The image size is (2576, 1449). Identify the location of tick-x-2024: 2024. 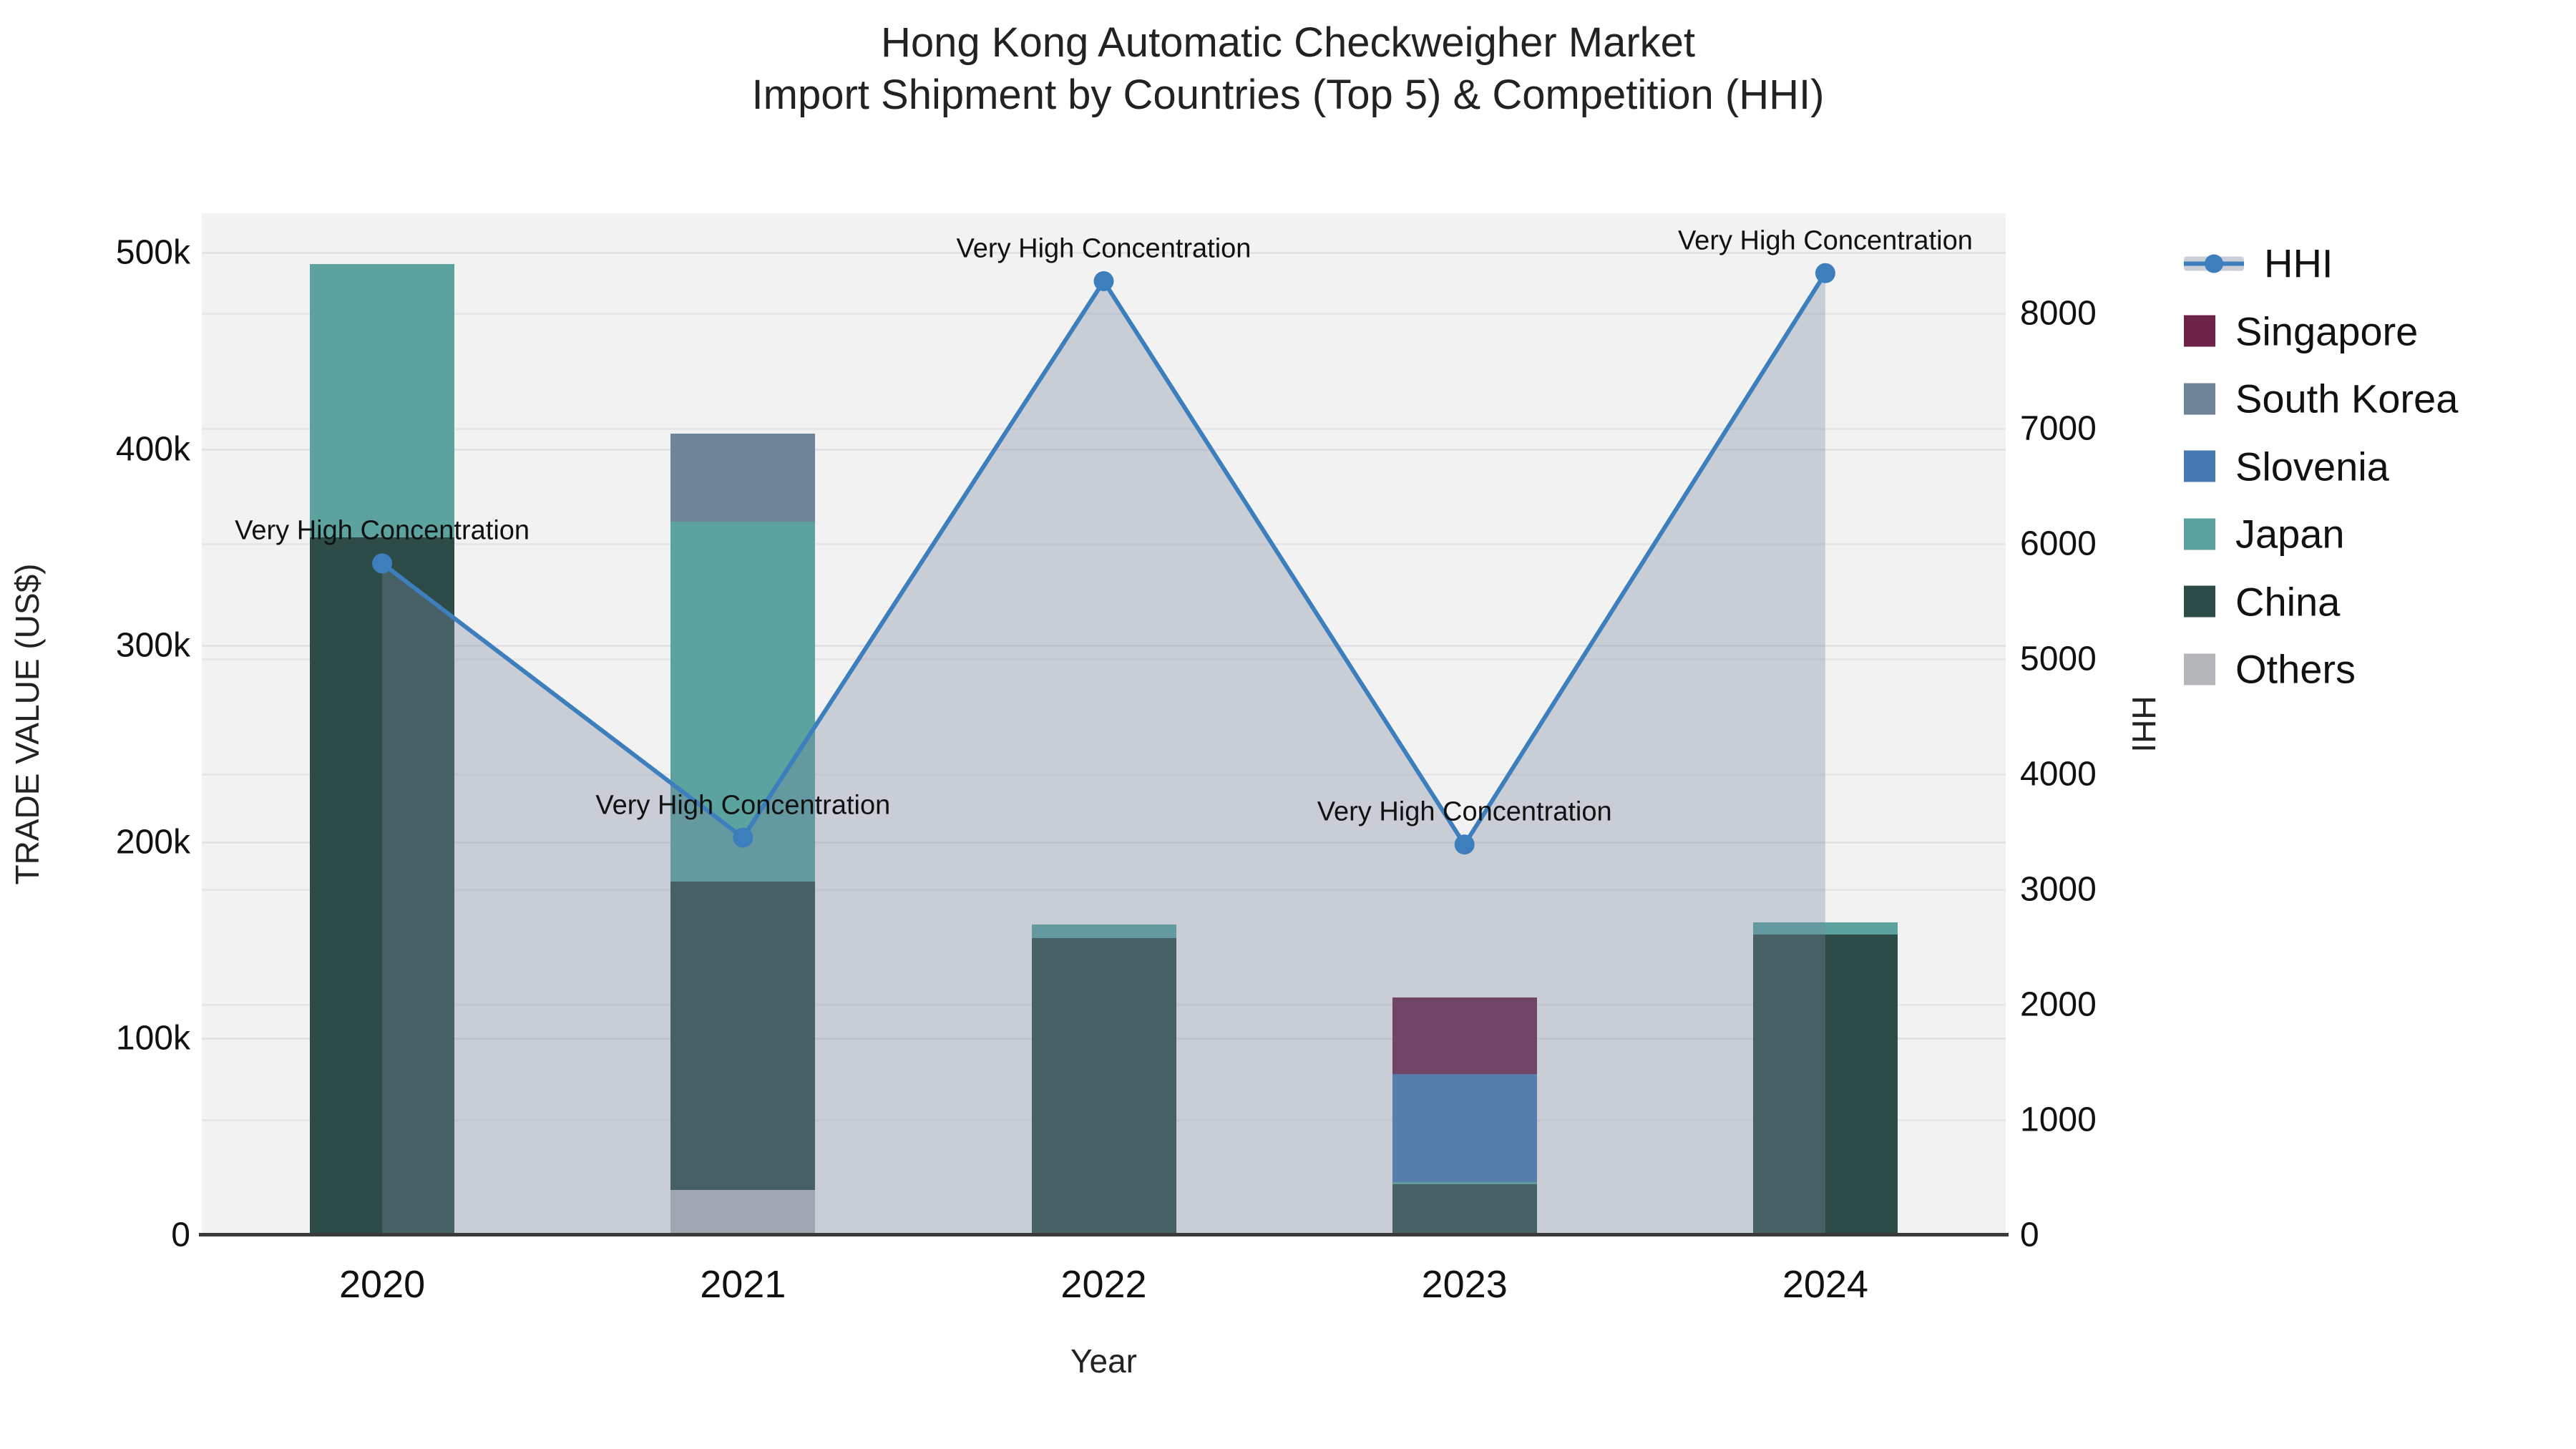
(1825, 1284).